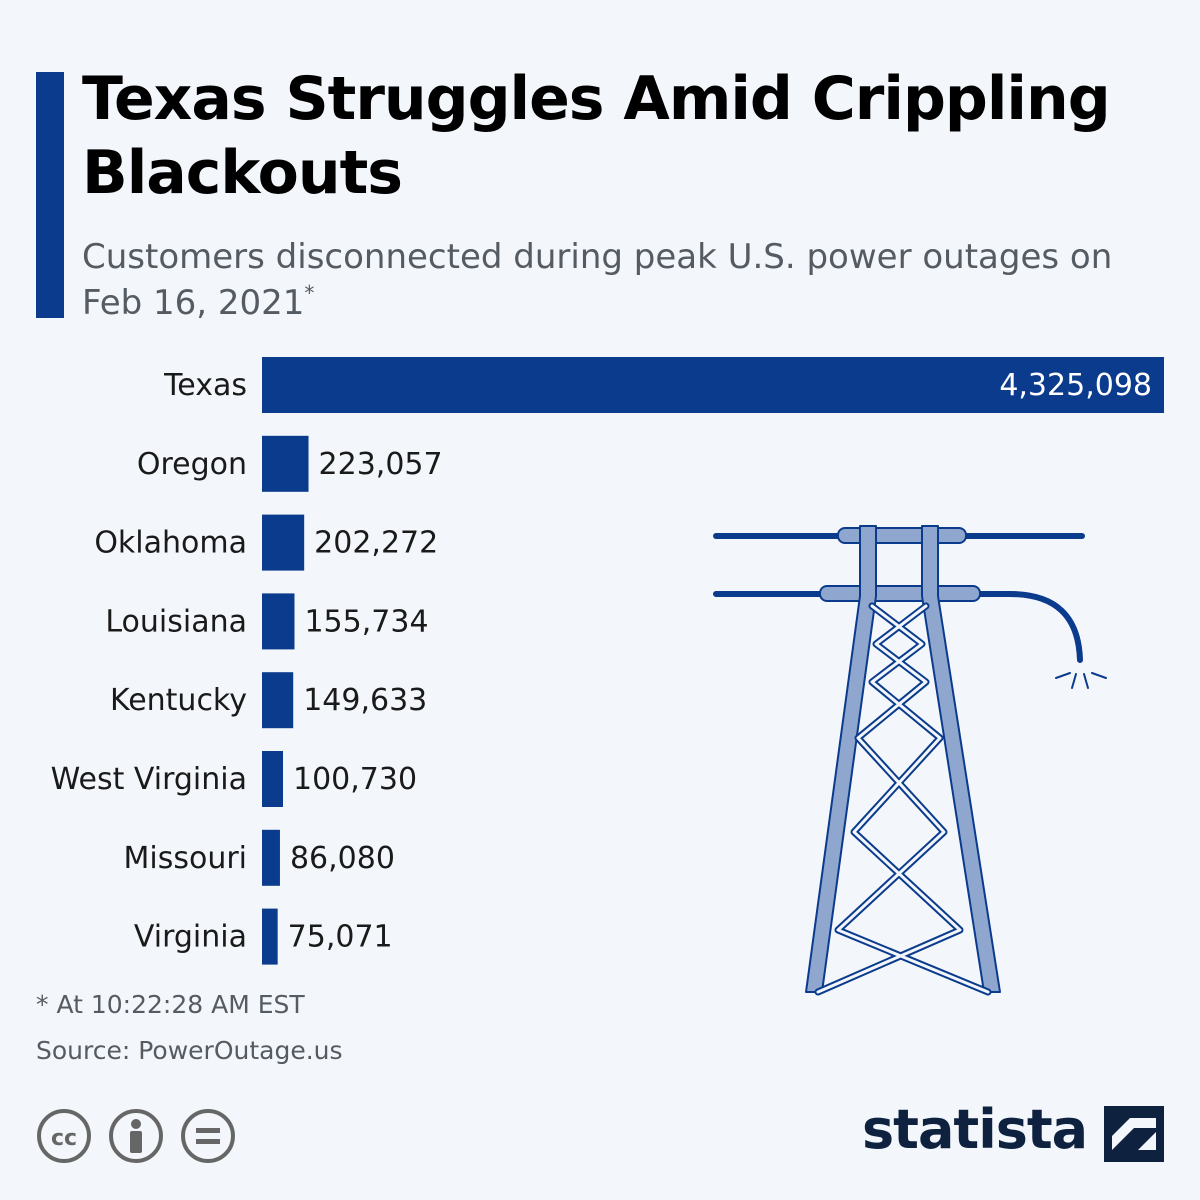 The image size is (1200, 1200). Describe the element at coordinates (381, 464) in the screenshot. I see `value-label: 223,057` at that location.